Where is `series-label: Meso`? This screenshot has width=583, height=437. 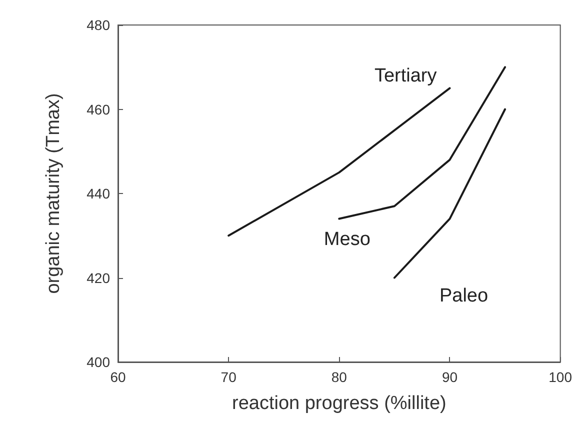
series-label: Meso is located at coordinates (347, 239).